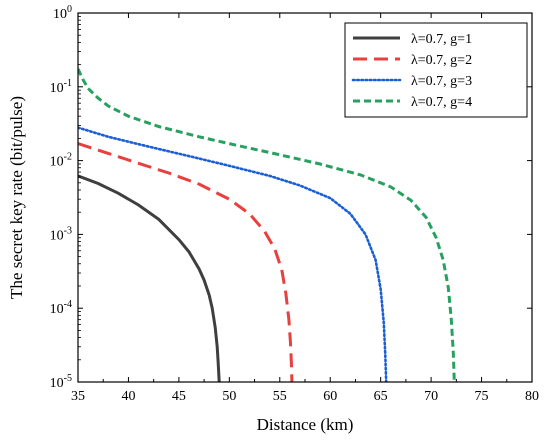 The height and width of the screenshot is (444, 550). Describe the element at coordinates (179, 396) in the screenshot. I see `x-tick-label: 45` at that location.